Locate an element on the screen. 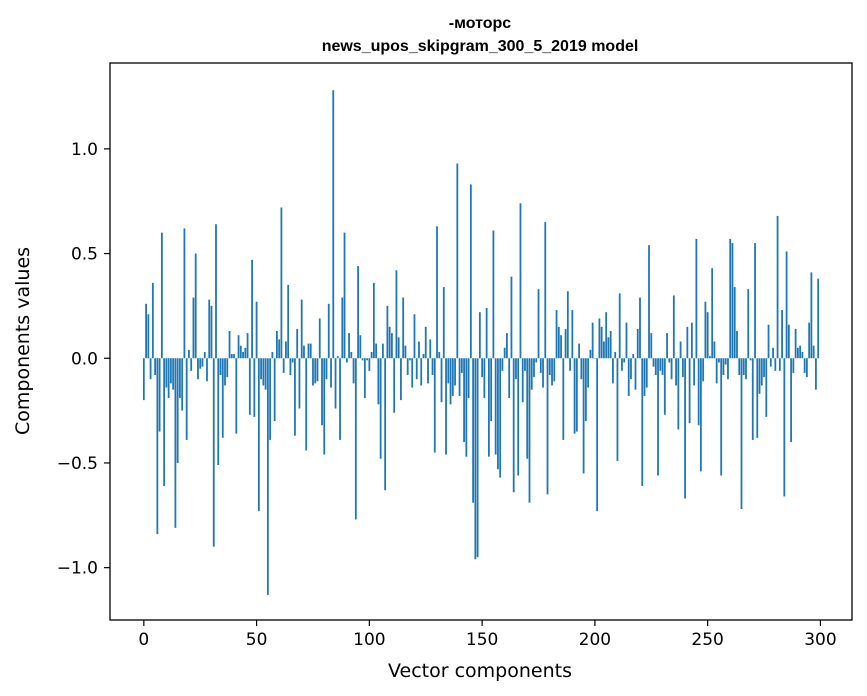 This screenshot has width=867, height=696. x-tick-label: 100 is located at coordinates (369, 640).